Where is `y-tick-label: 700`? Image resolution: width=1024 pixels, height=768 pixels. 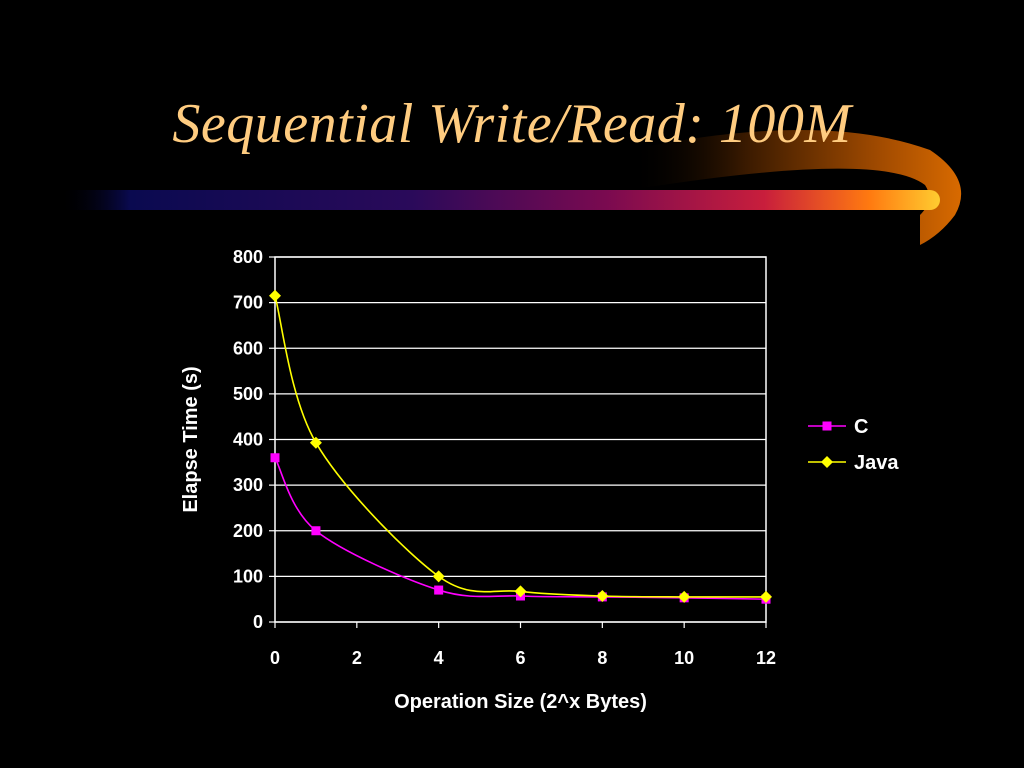
y-tick-label: 700 is located at coordinates (248, 303).